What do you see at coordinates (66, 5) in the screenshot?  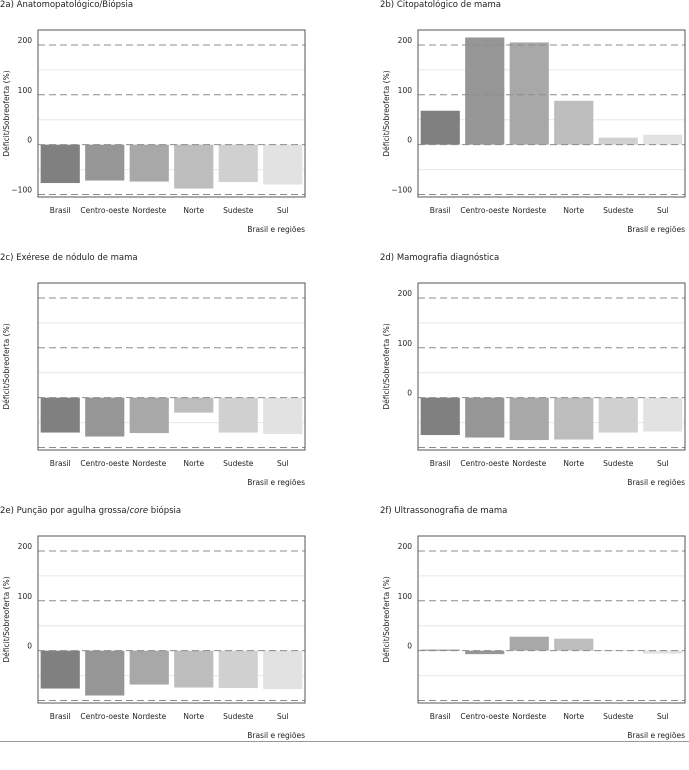 I see `chart-title: 2a) Anatomopatológico/Biópsia` at bounding box center [66, 5].